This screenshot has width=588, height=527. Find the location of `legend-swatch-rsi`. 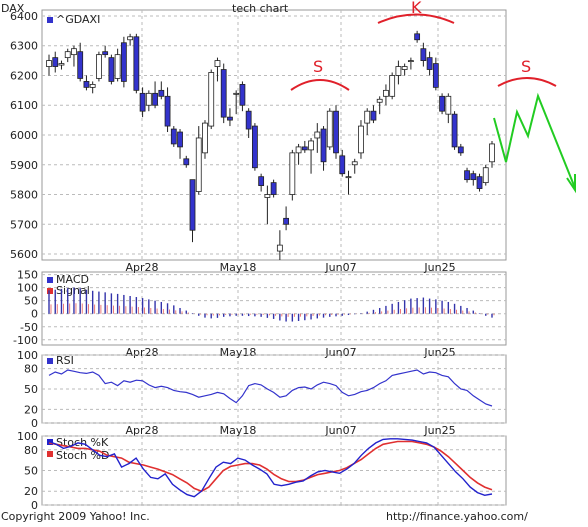

legend-swatch-rsi is located at coordinates (50, 361).